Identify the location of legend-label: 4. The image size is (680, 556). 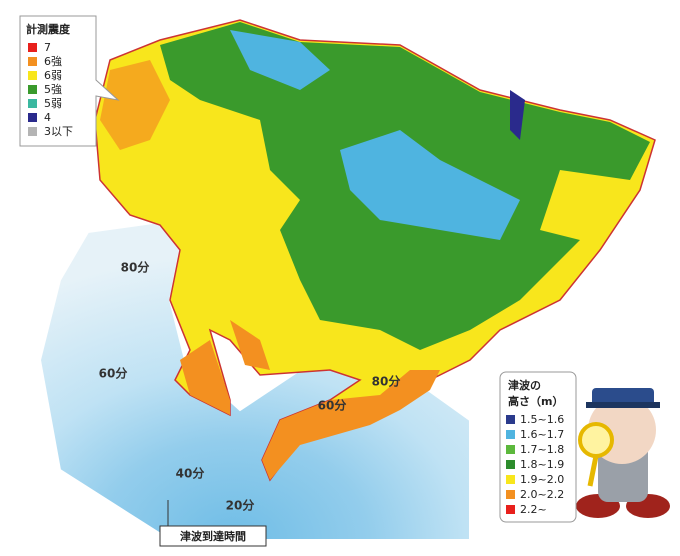
(47, 117).